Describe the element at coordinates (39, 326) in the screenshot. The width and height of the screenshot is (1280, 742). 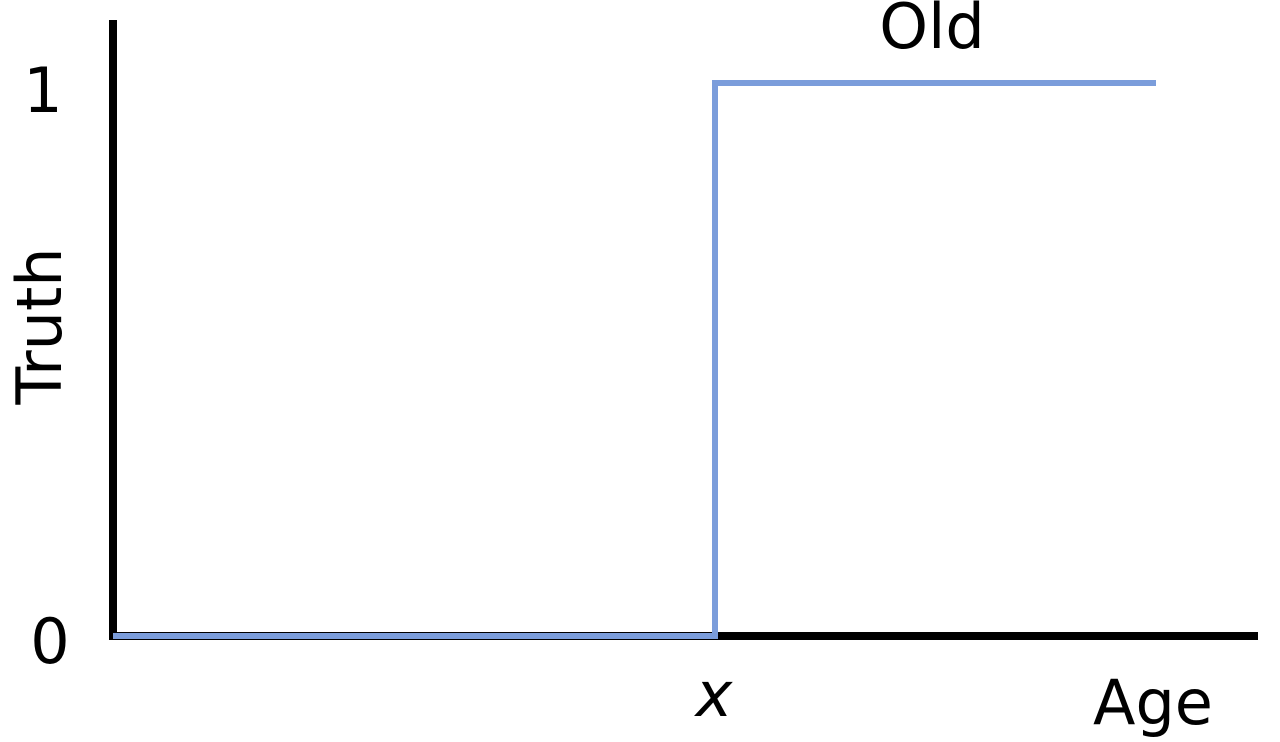
I see `y-axis-label: Truth` at that location.